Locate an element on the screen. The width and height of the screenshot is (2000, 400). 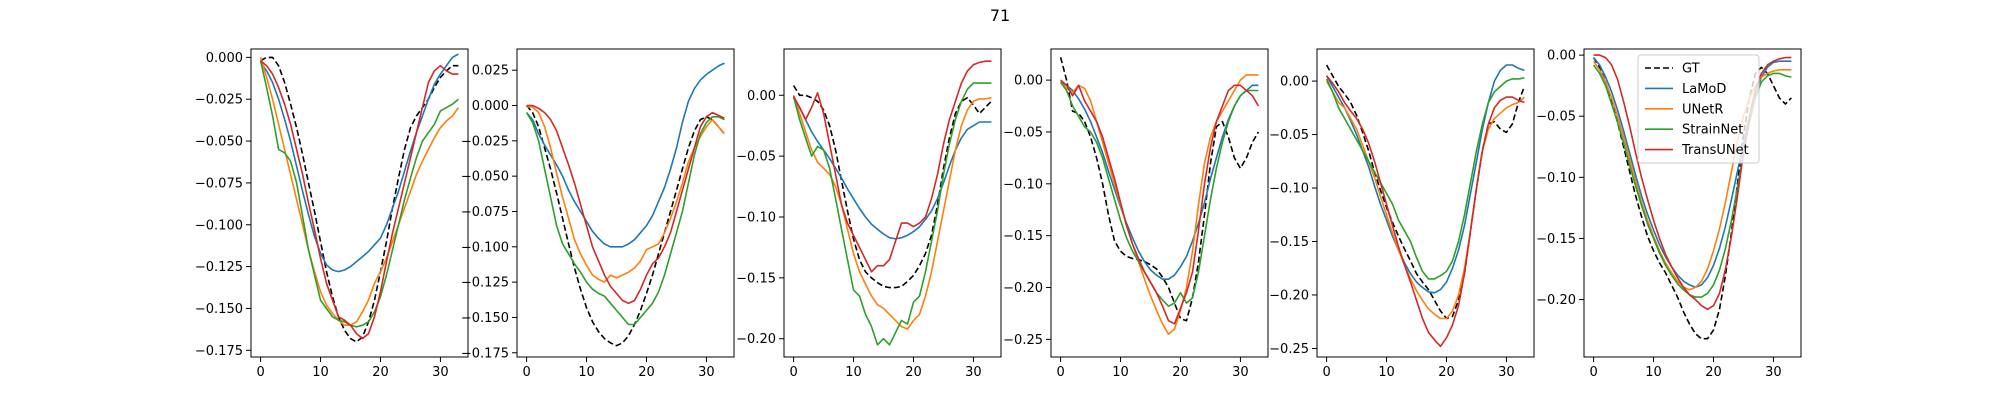
panel-6: 0 10 20 30 0.00 −0.05 −0.10 −0.15 −0.20 is located at coordinates (1669, 214).